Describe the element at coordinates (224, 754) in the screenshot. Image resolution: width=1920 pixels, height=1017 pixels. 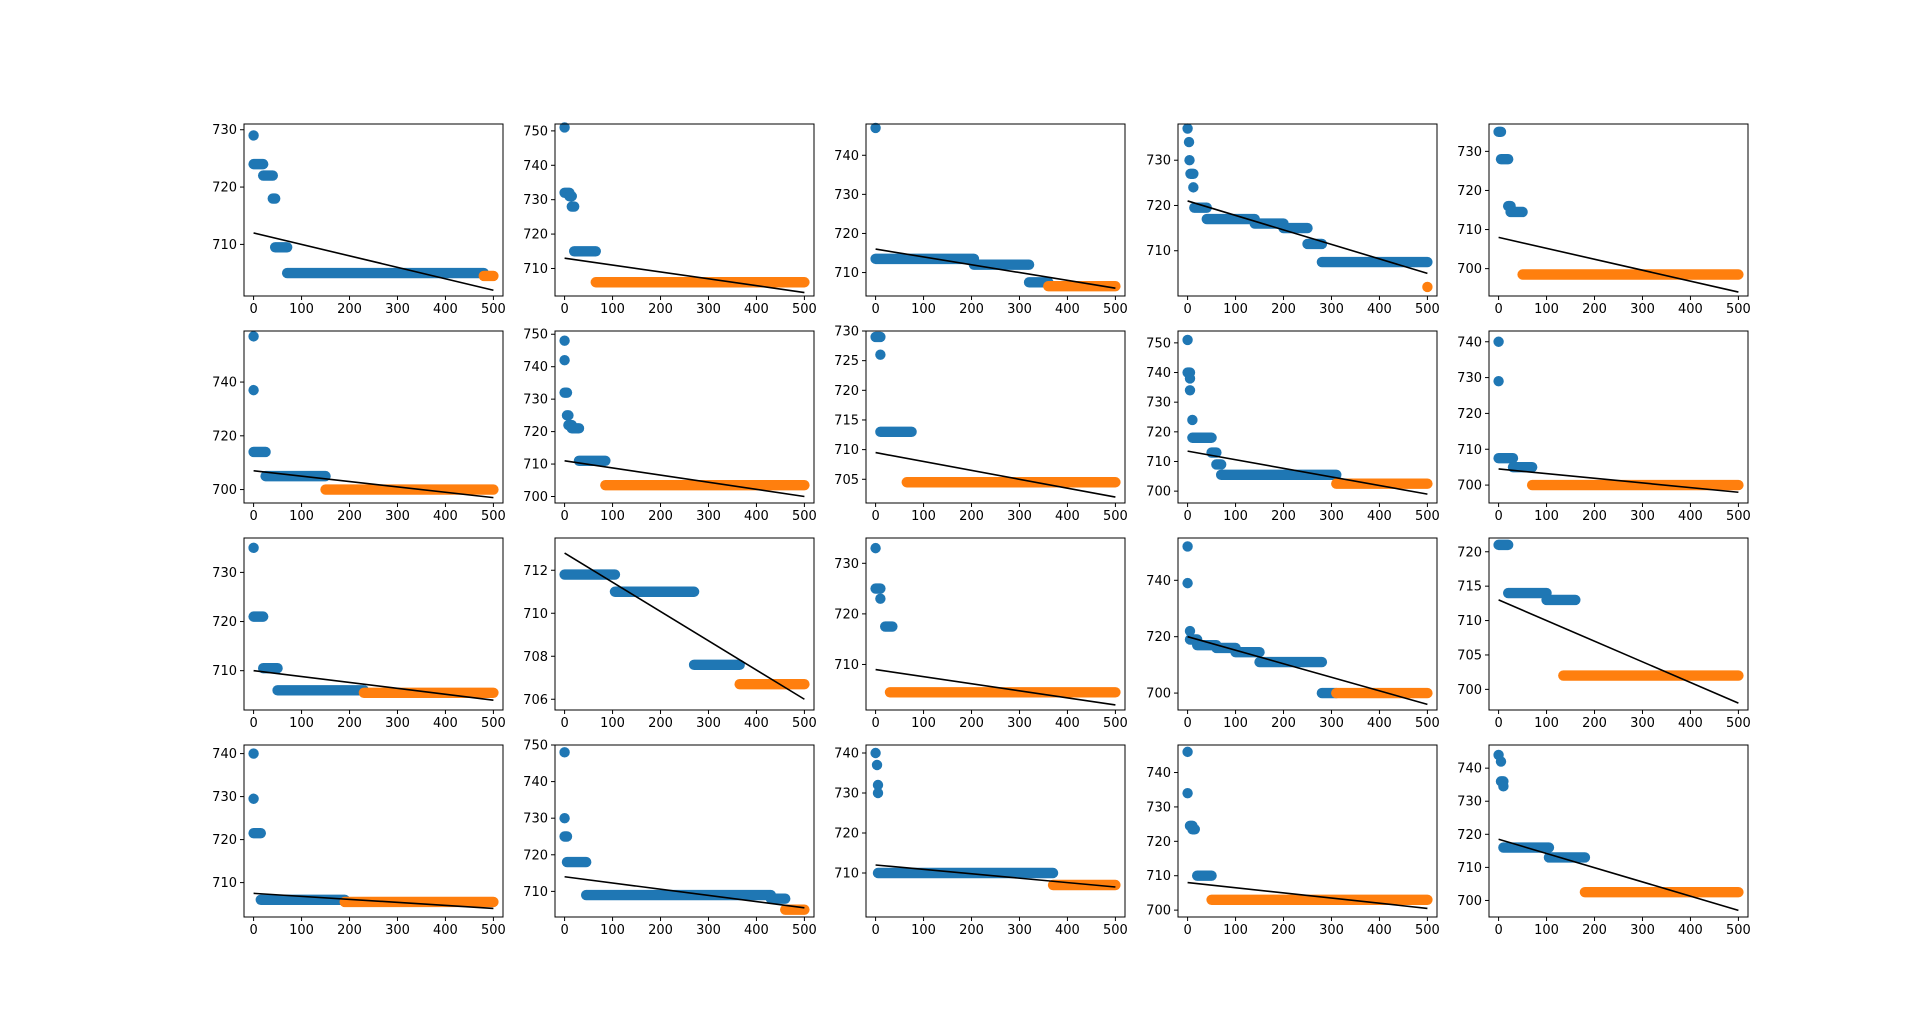
I see `y-tick-label: 740` at that location.